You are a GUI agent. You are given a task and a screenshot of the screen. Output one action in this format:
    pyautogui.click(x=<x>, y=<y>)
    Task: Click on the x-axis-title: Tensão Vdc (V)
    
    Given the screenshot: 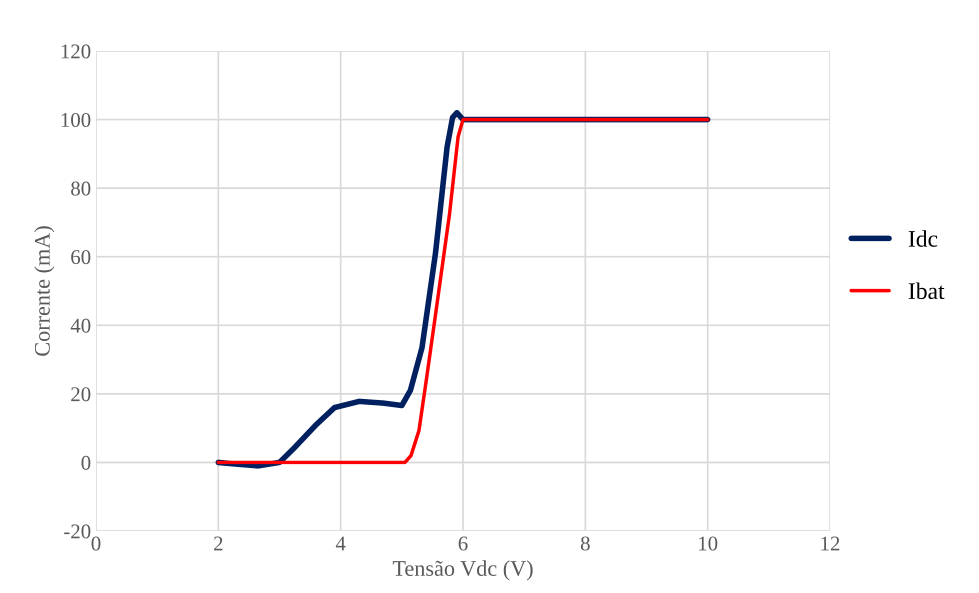 What is the action you would take?
    pyautogui.click(x=462, y=570)
    